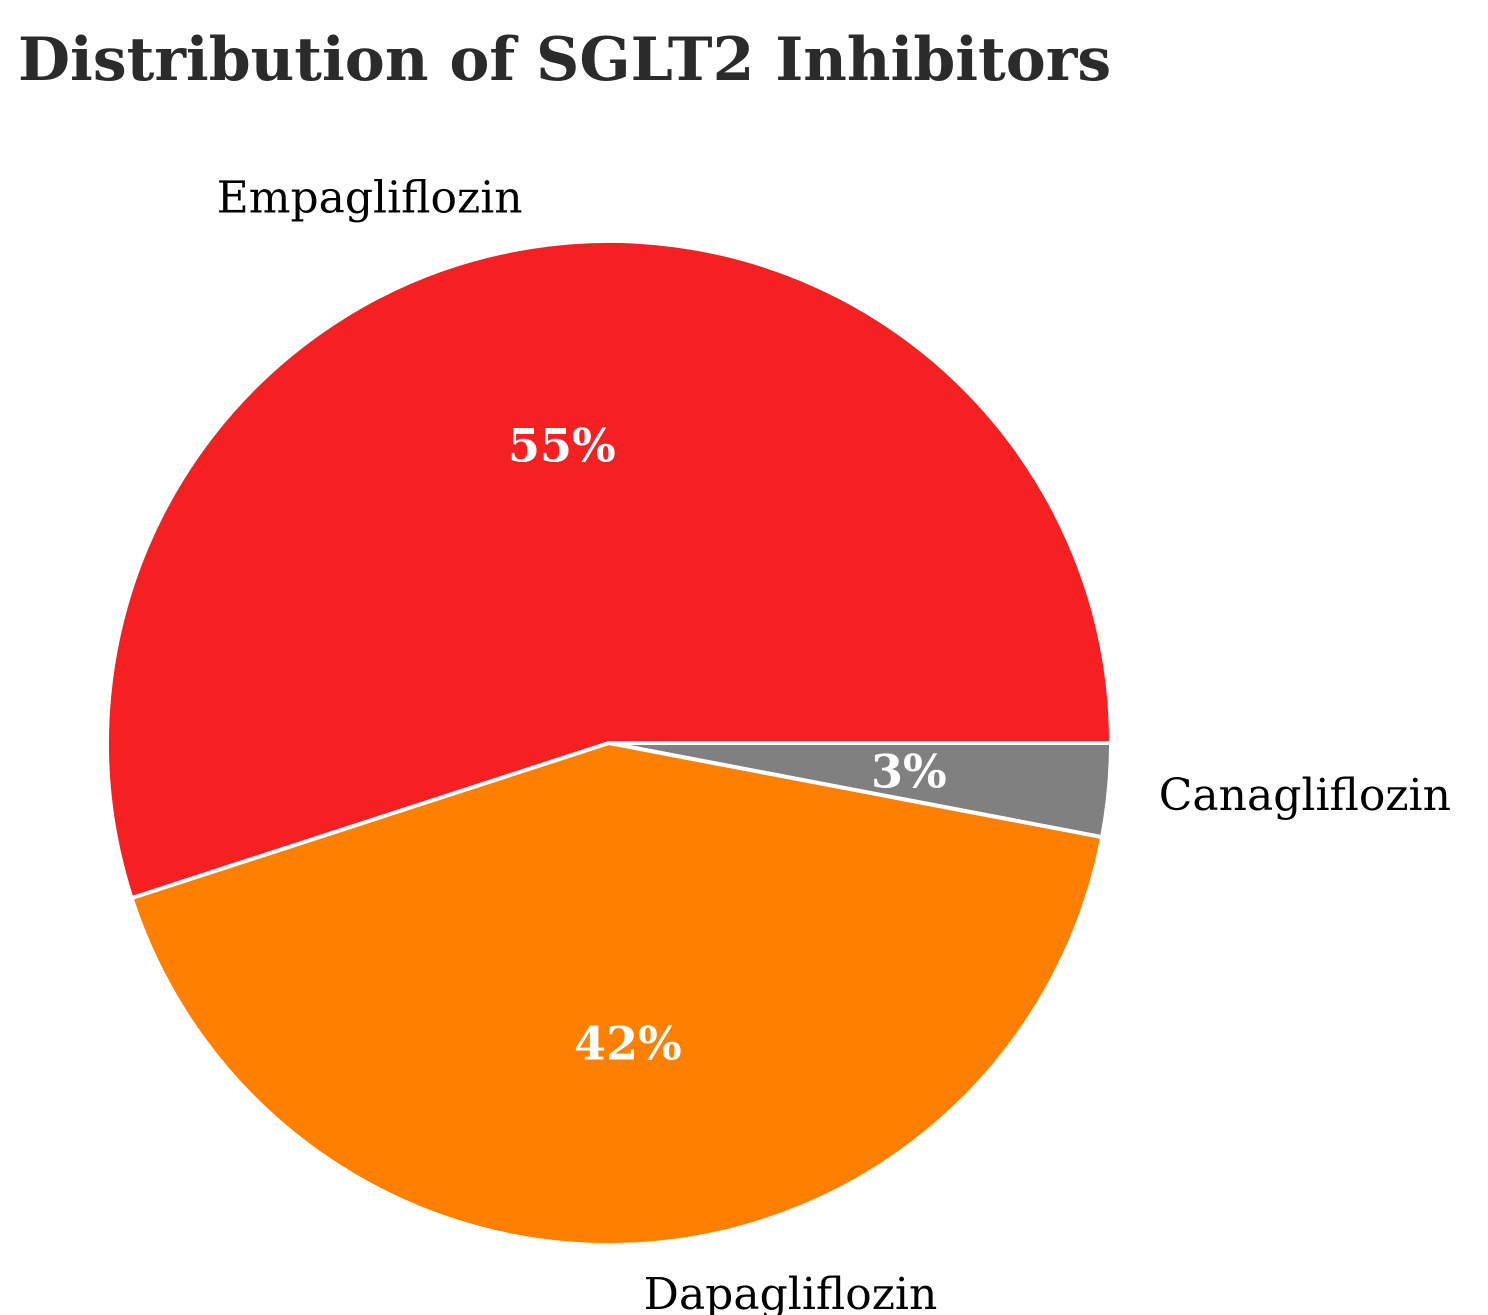 The width and height of the screenshot is (1488, 1315). I want to click on chart-title: Distribution of SGLT2 Inhibitors, so click(564, 60).